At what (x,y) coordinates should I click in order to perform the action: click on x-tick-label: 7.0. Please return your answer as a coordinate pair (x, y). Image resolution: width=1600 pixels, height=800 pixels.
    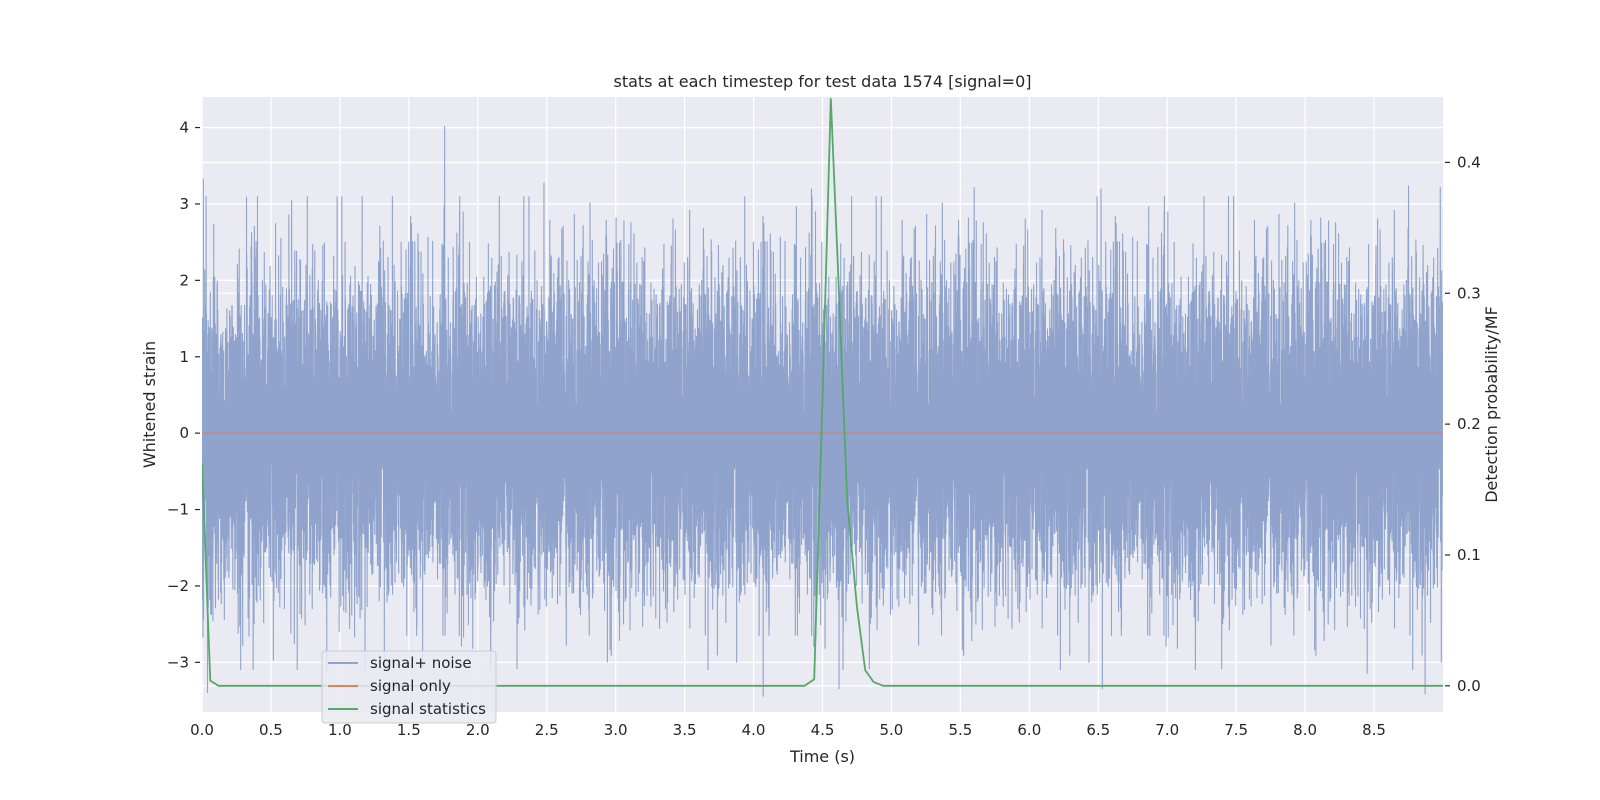
    Looking at the image, I should click on (1167, 730).